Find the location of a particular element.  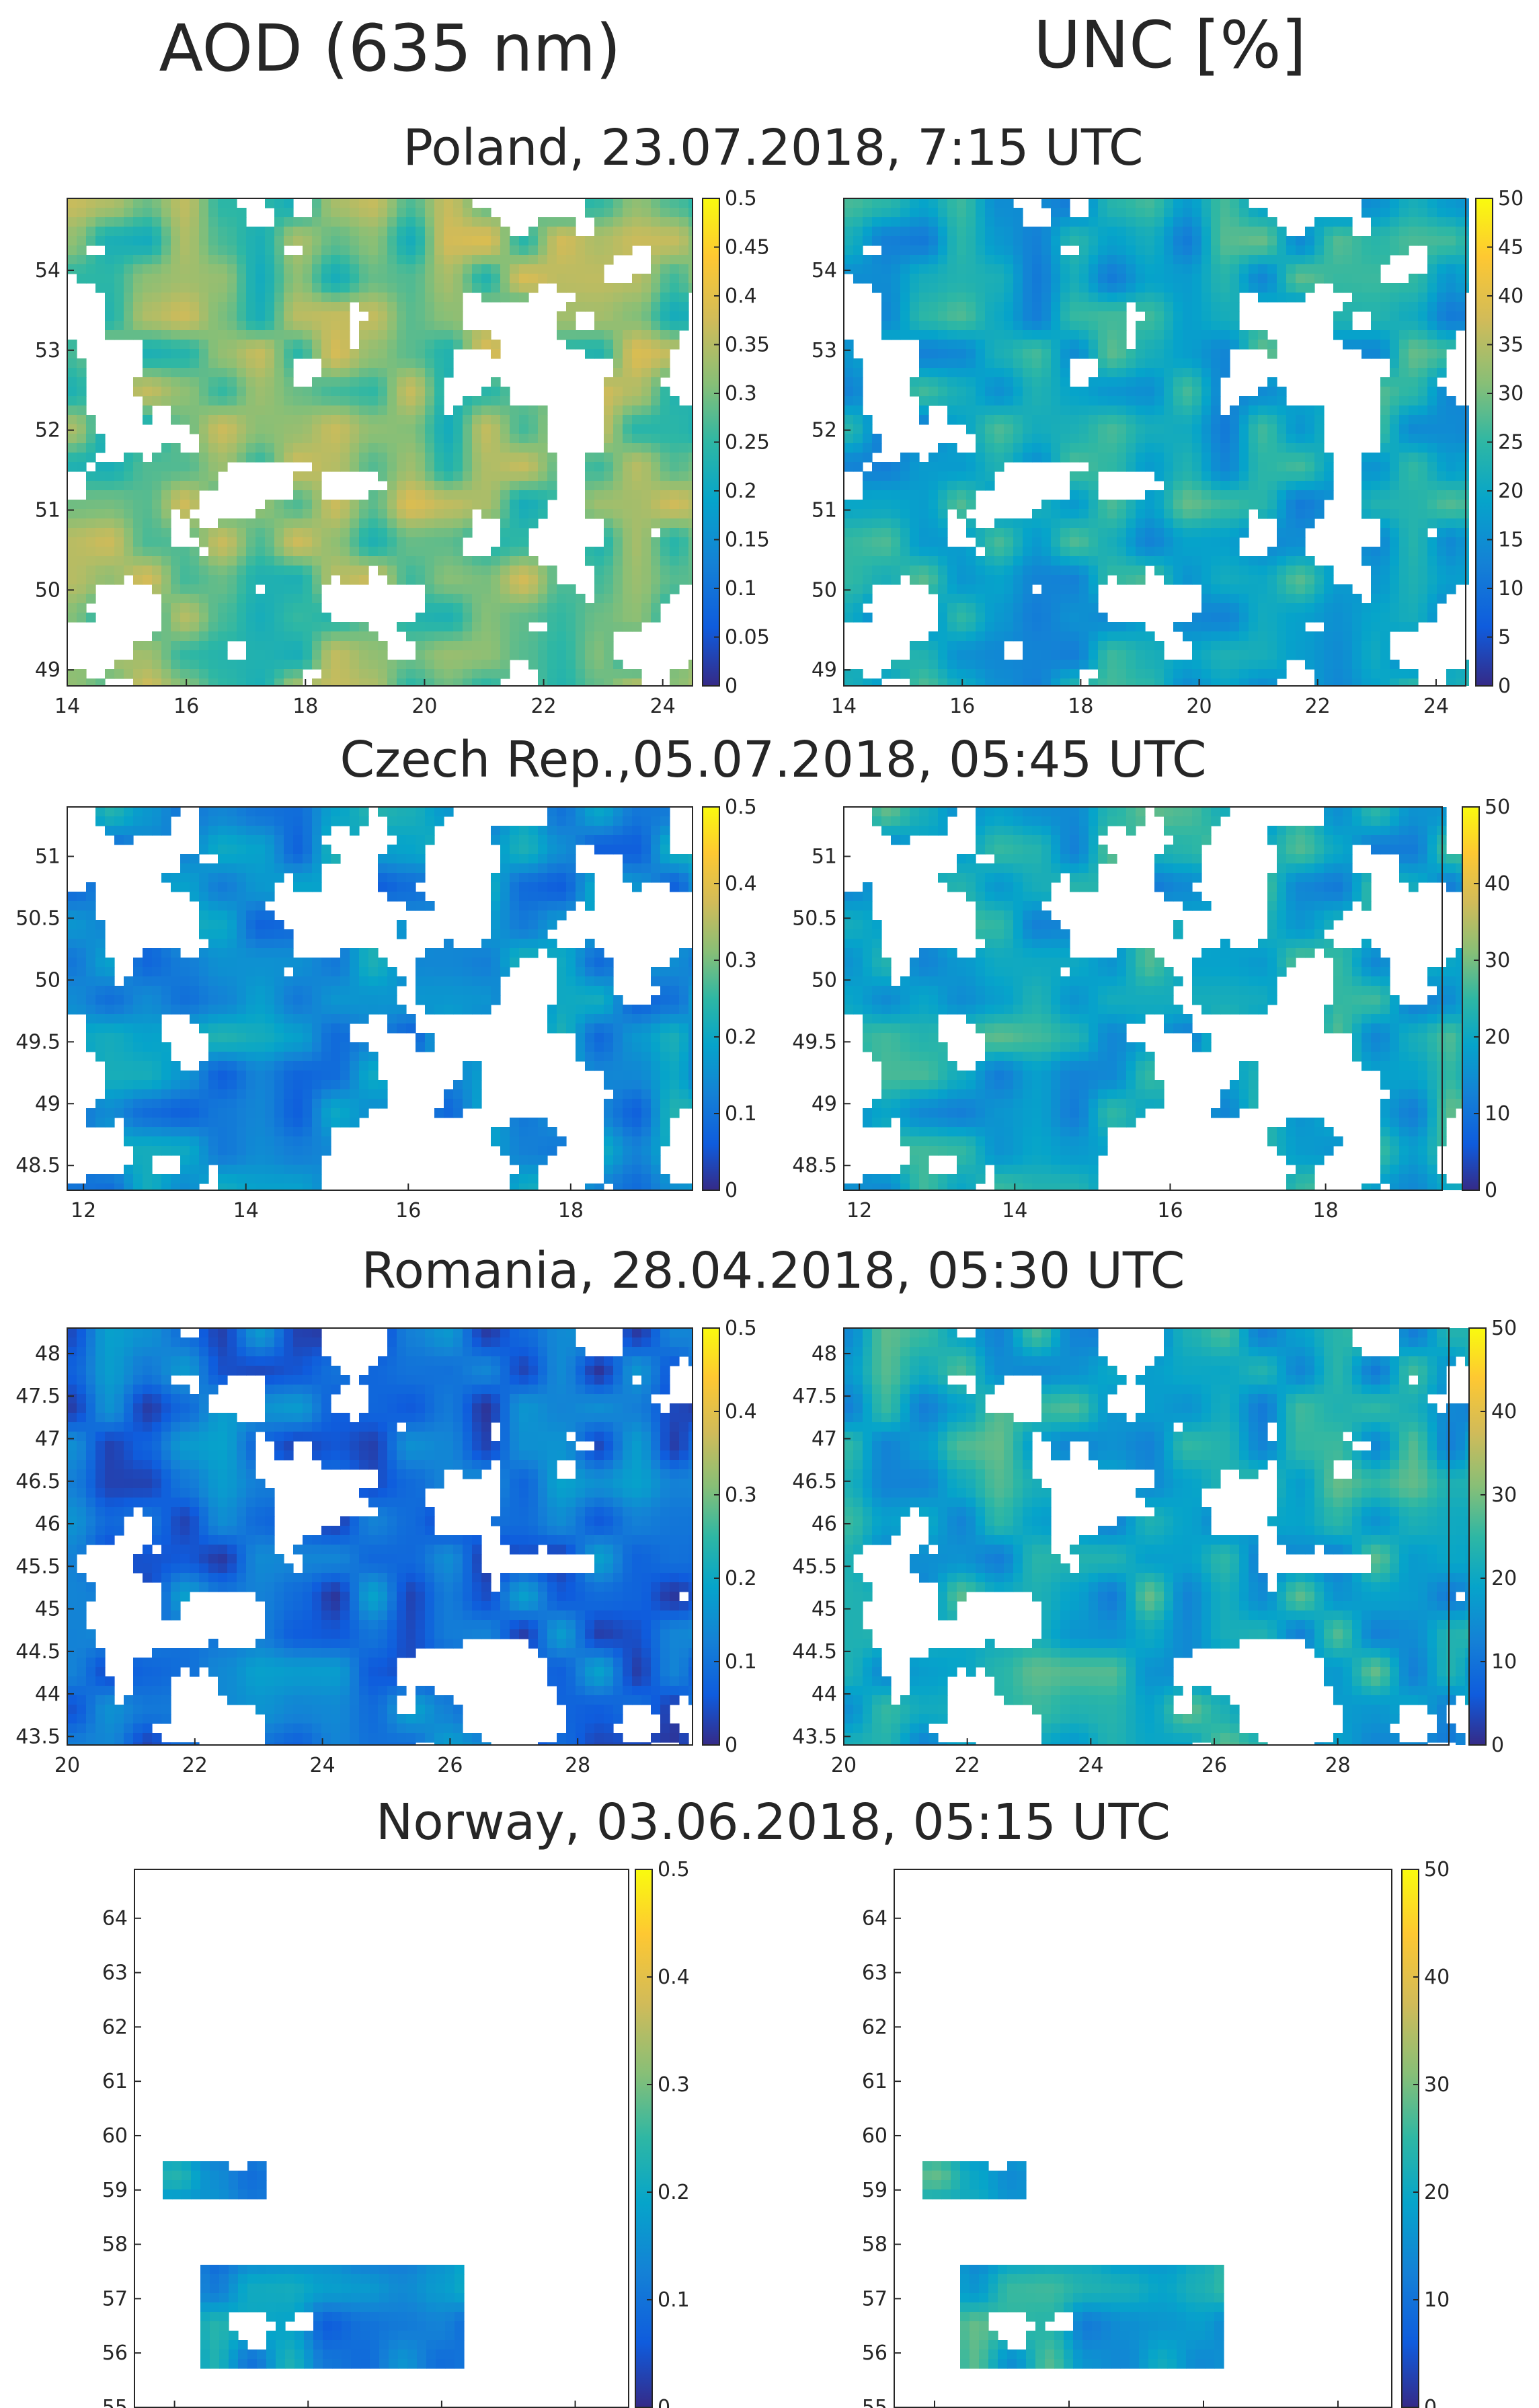

x-tick-label: 26 is located at coordinates (1214, 1766).